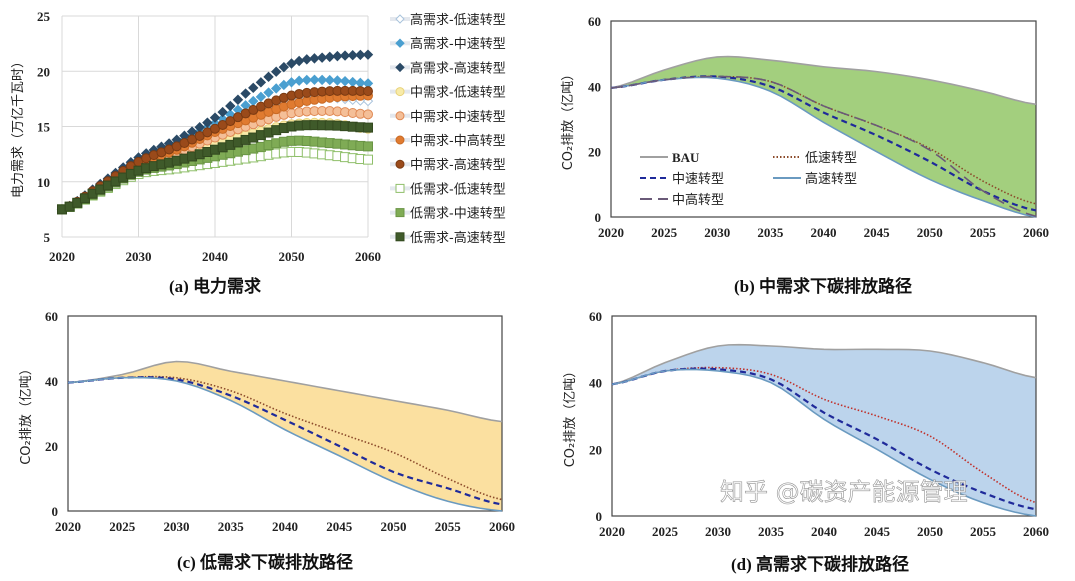  Describe the element at coordinates (664, 232) in the screenshot. I see `x-tick-label: 2025` at that location.